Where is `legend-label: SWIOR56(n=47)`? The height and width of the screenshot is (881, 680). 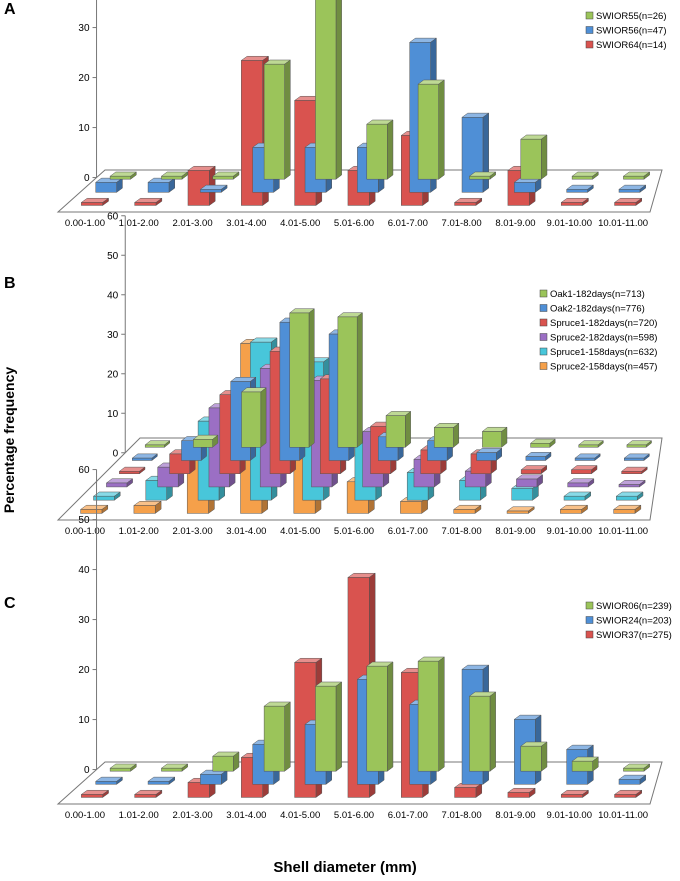 legend-label: SWIOR56(n=47) is located at coordinates (631, 31).